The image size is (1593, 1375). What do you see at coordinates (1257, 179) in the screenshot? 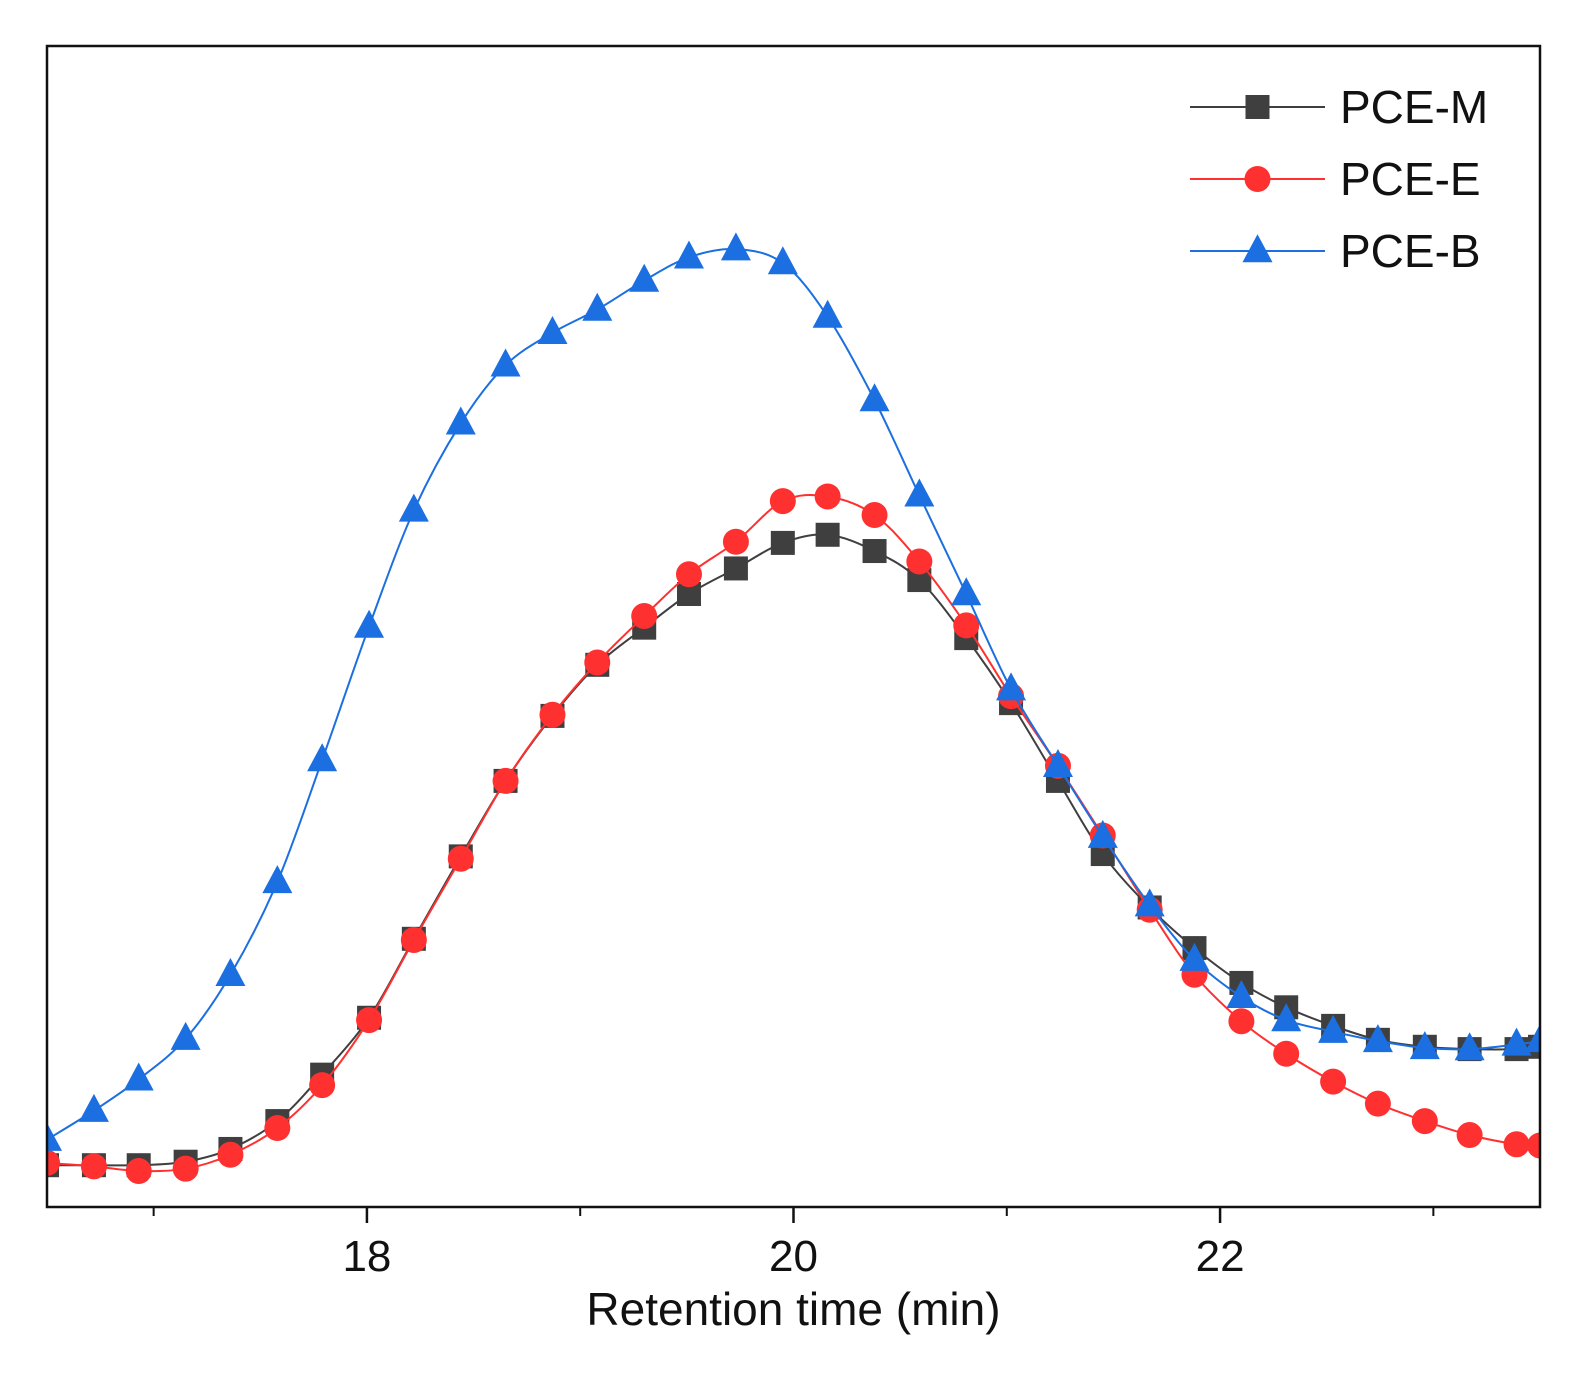
I see `legend-marker-pce-e` at bounding box center [1257, 179].